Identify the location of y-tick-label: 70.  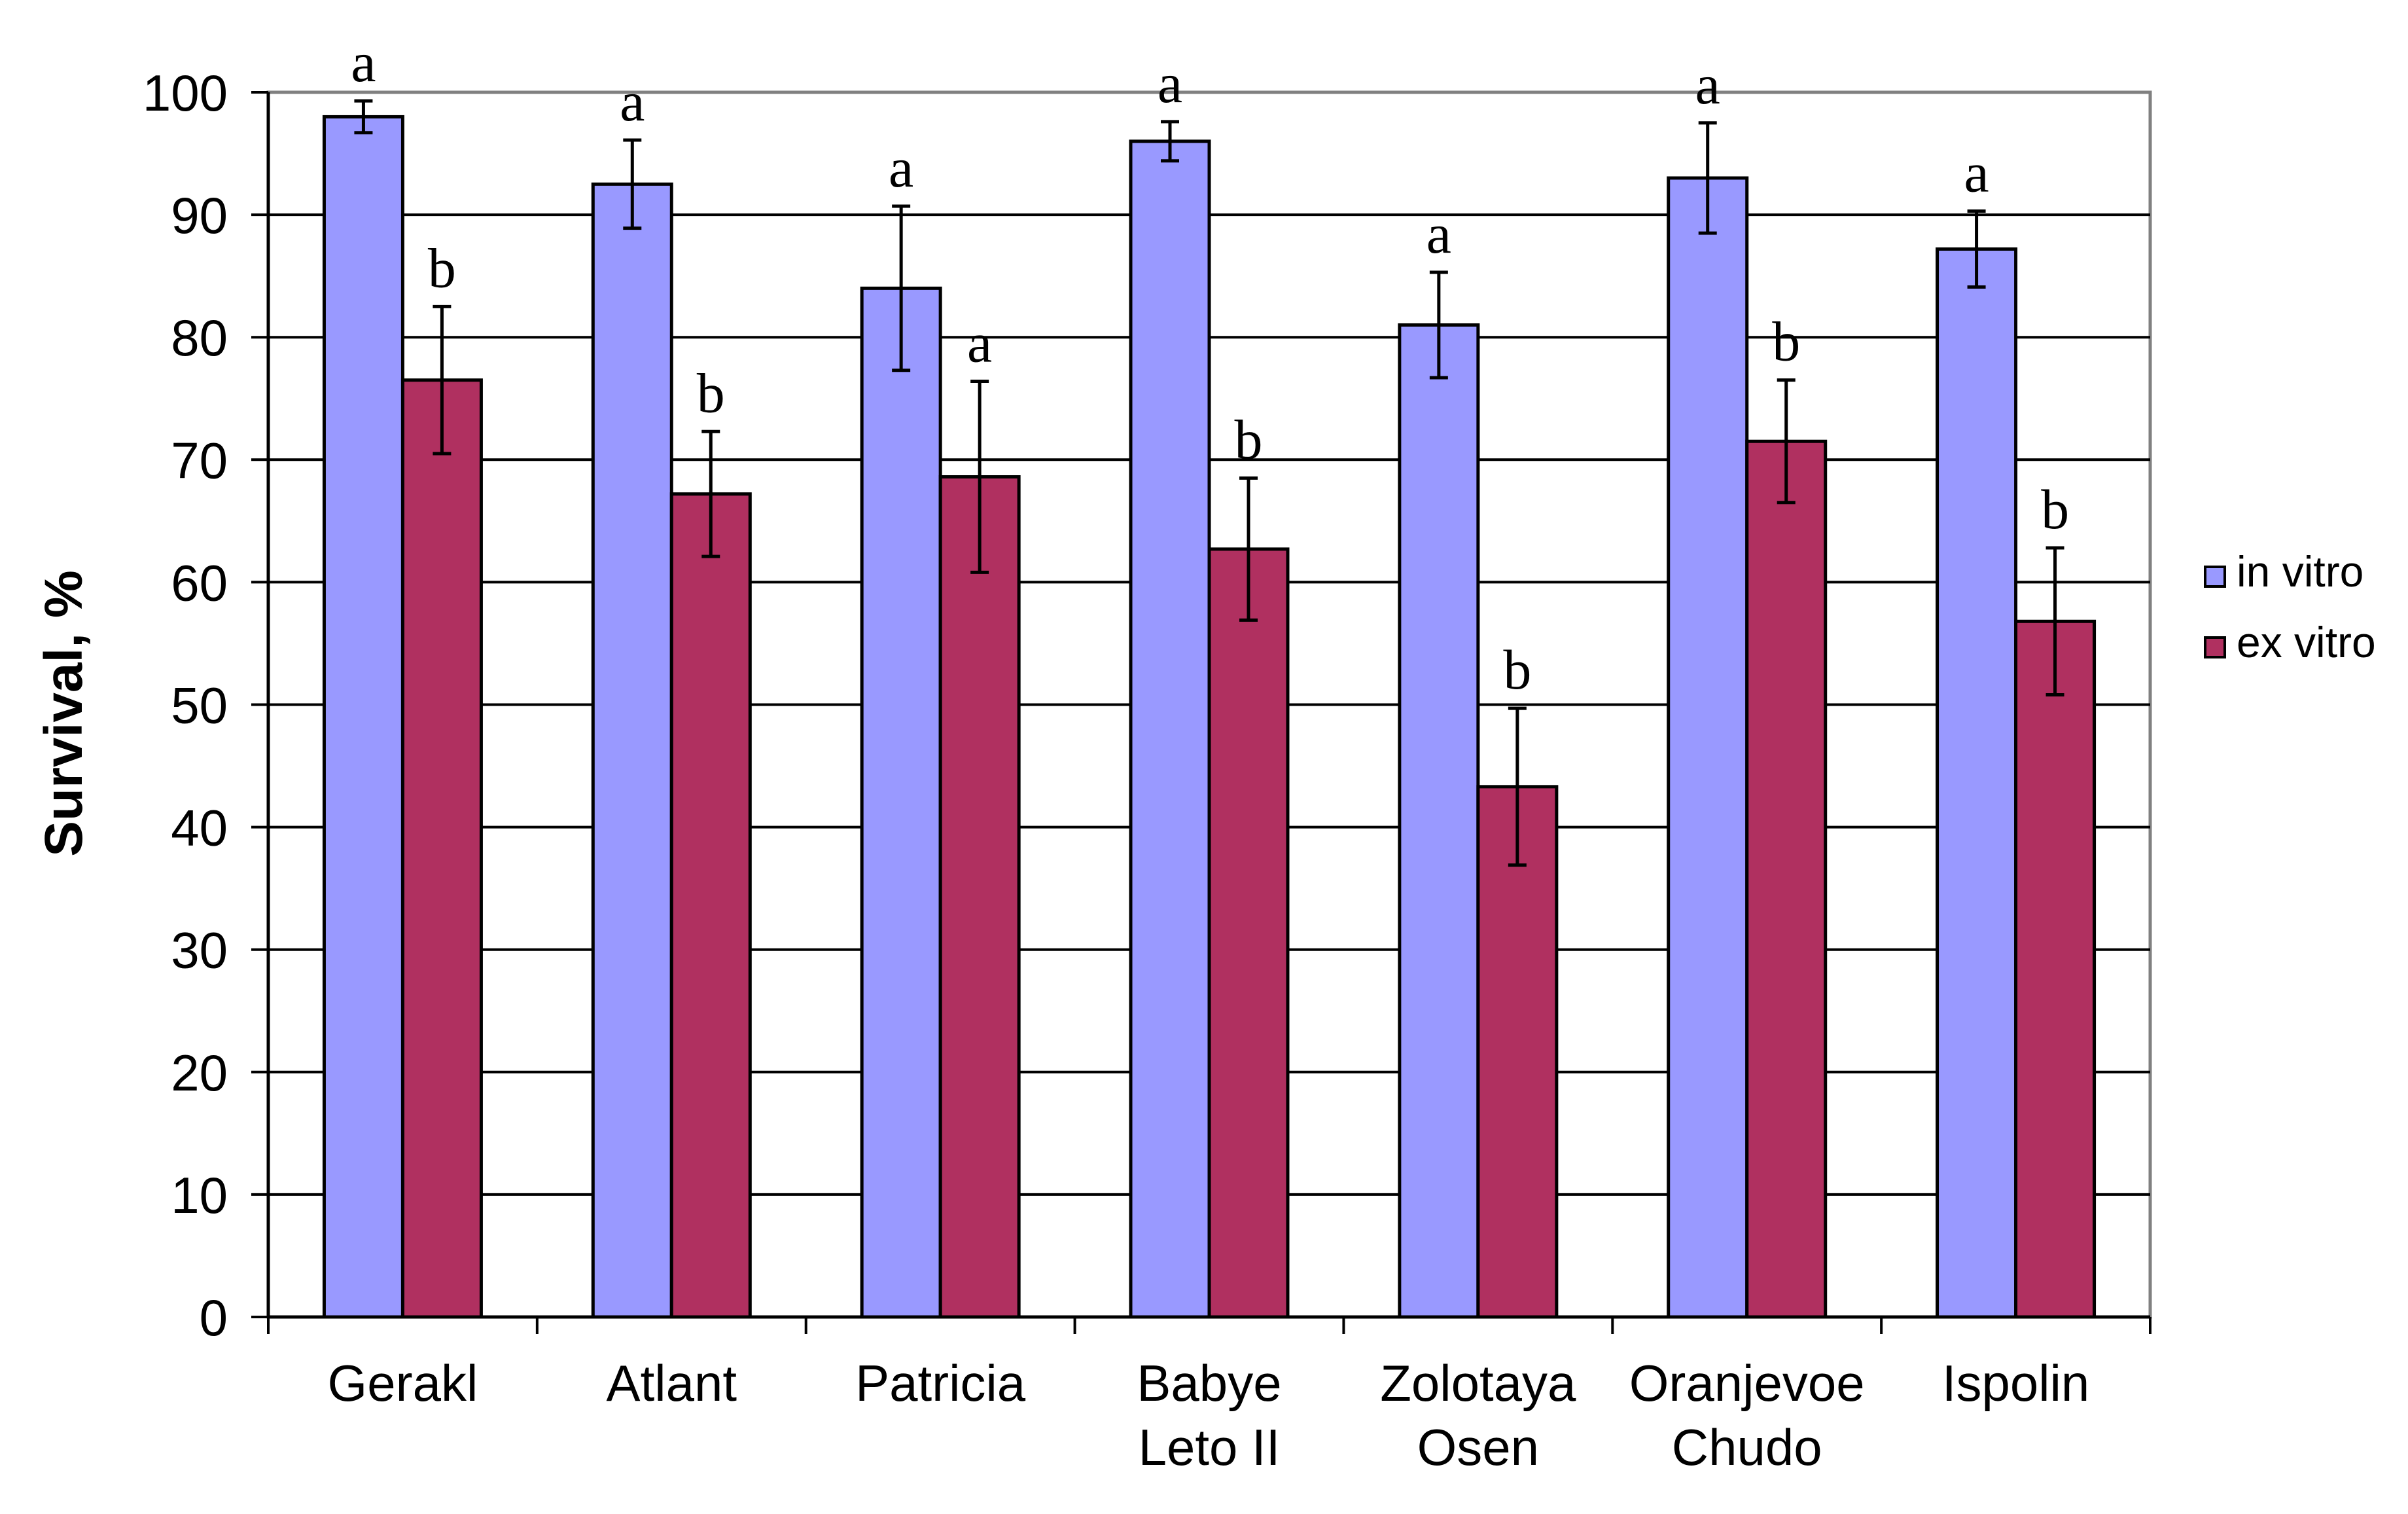
(200, 460).